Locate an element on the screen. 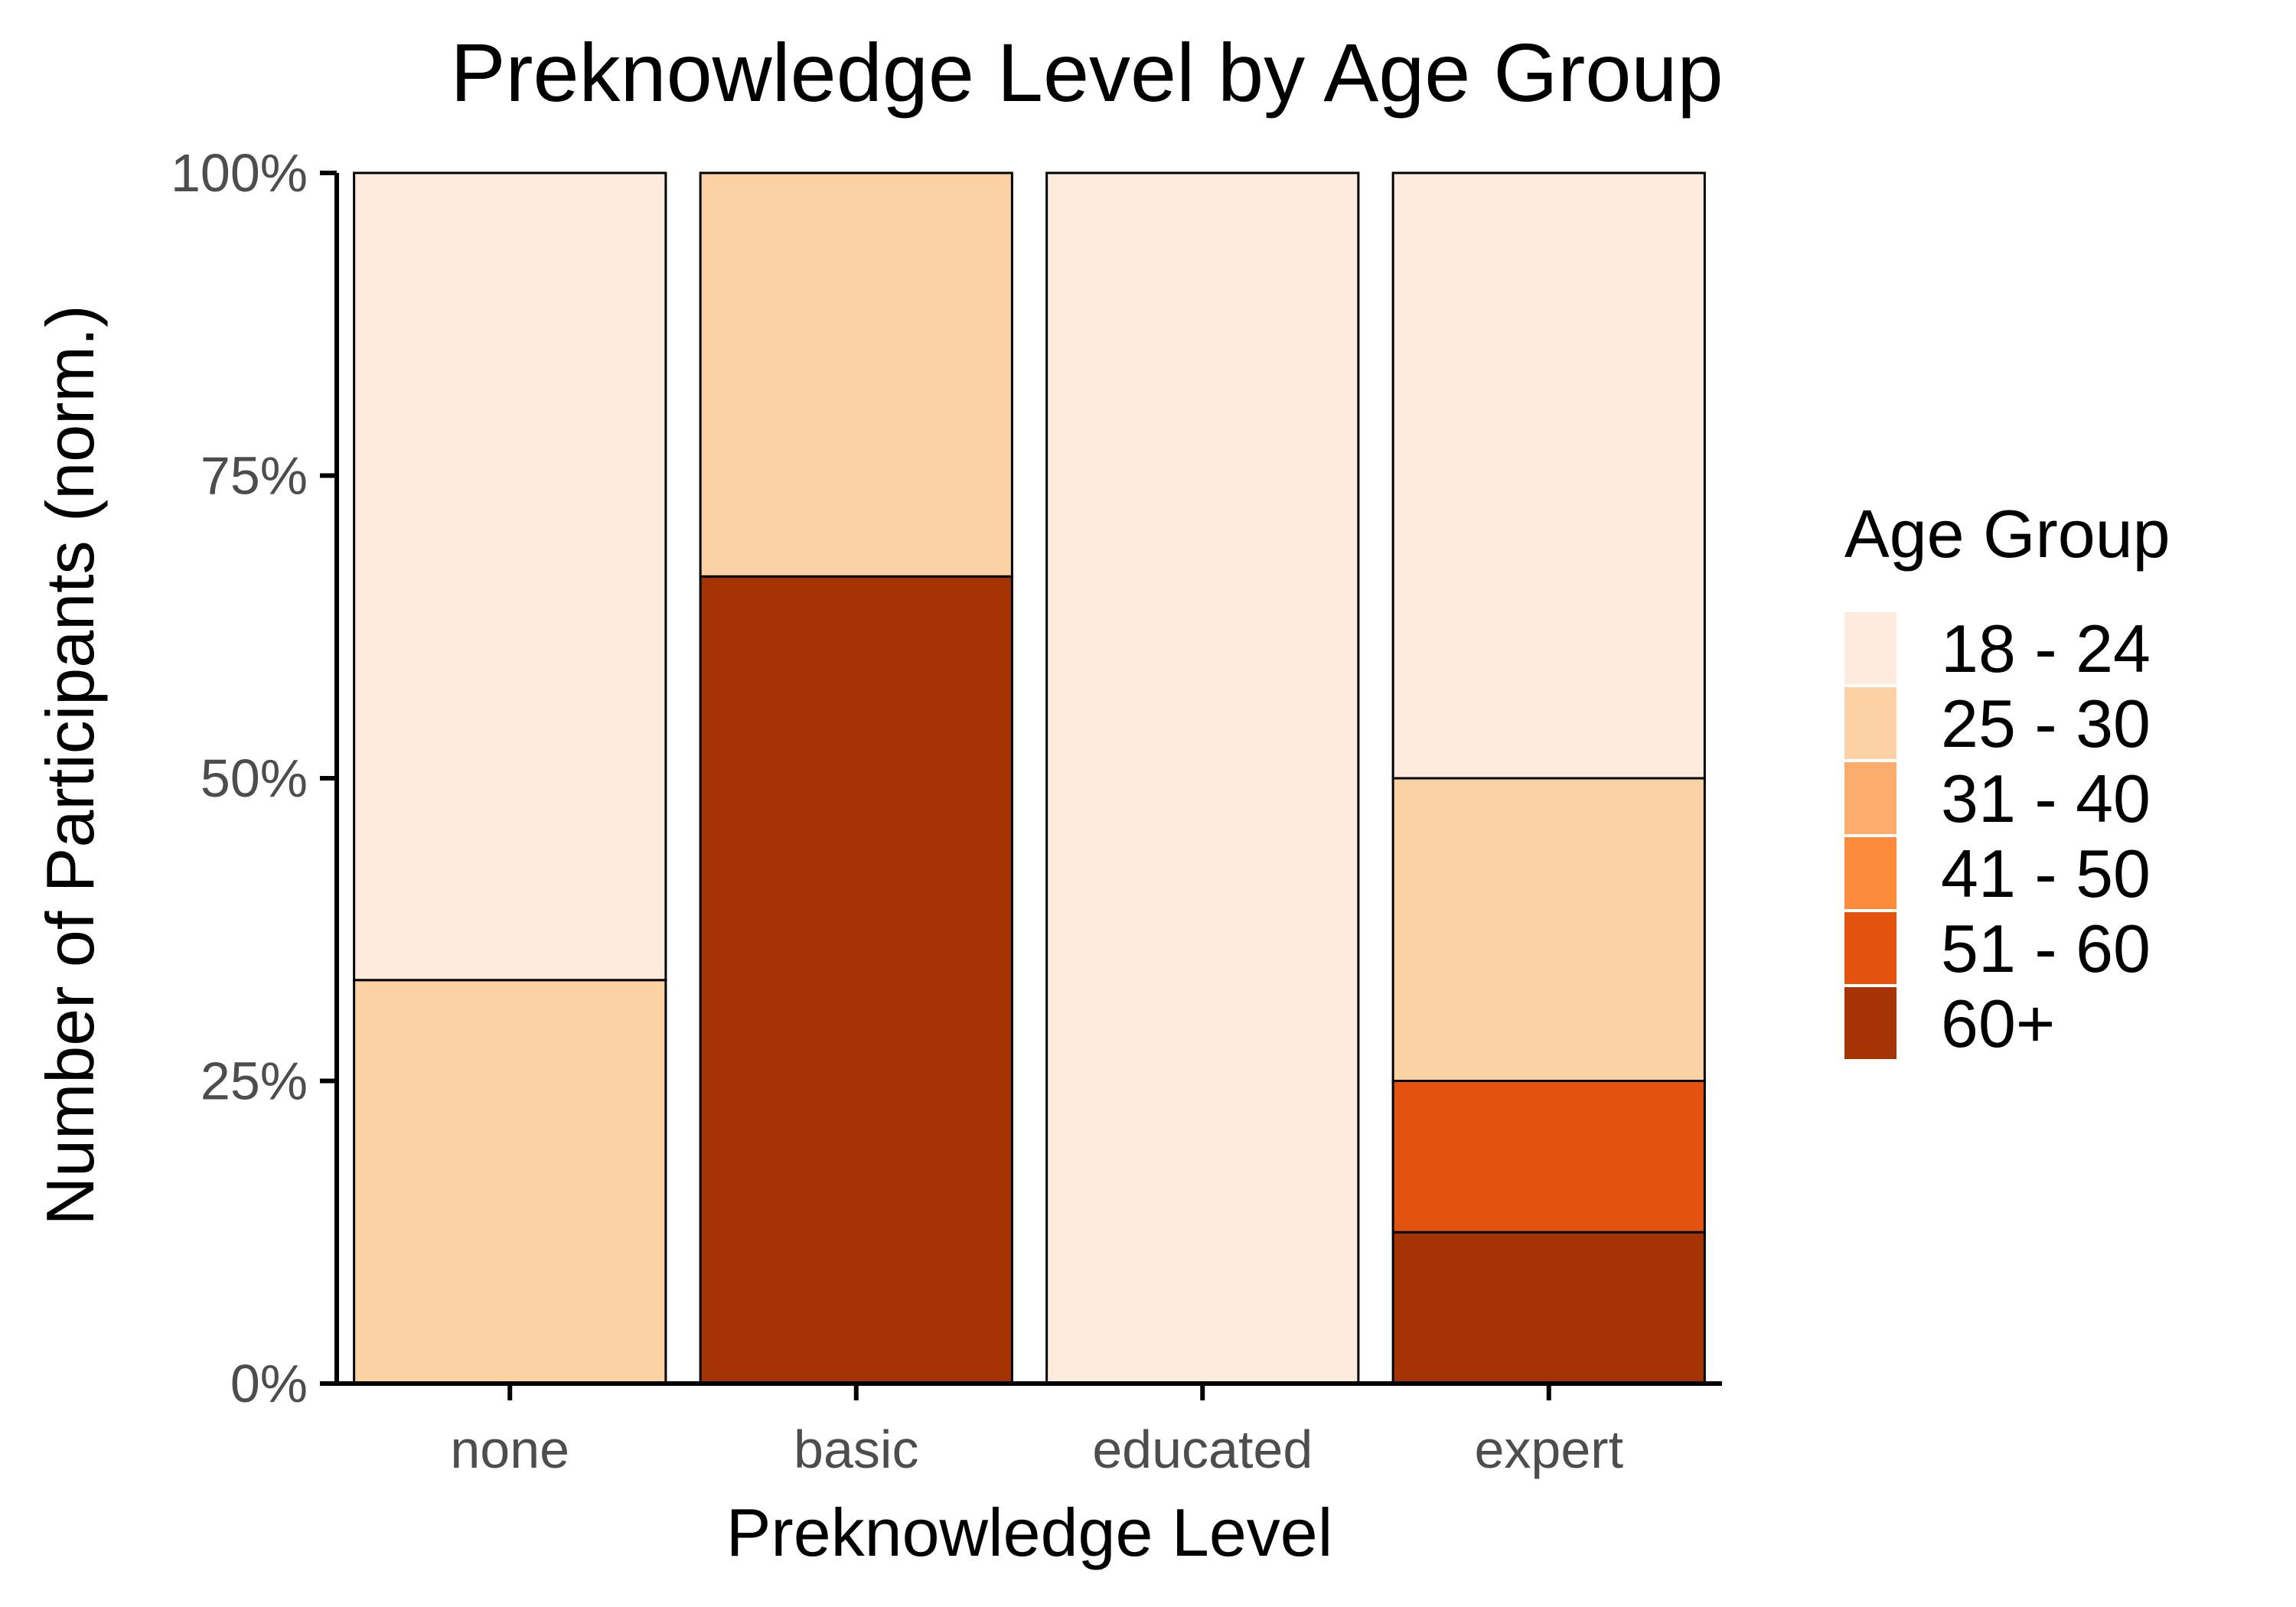 The width and height of the screenshot is (2296, 1607). bar-segment-basic-60+ is located at coordinates (856, 980).